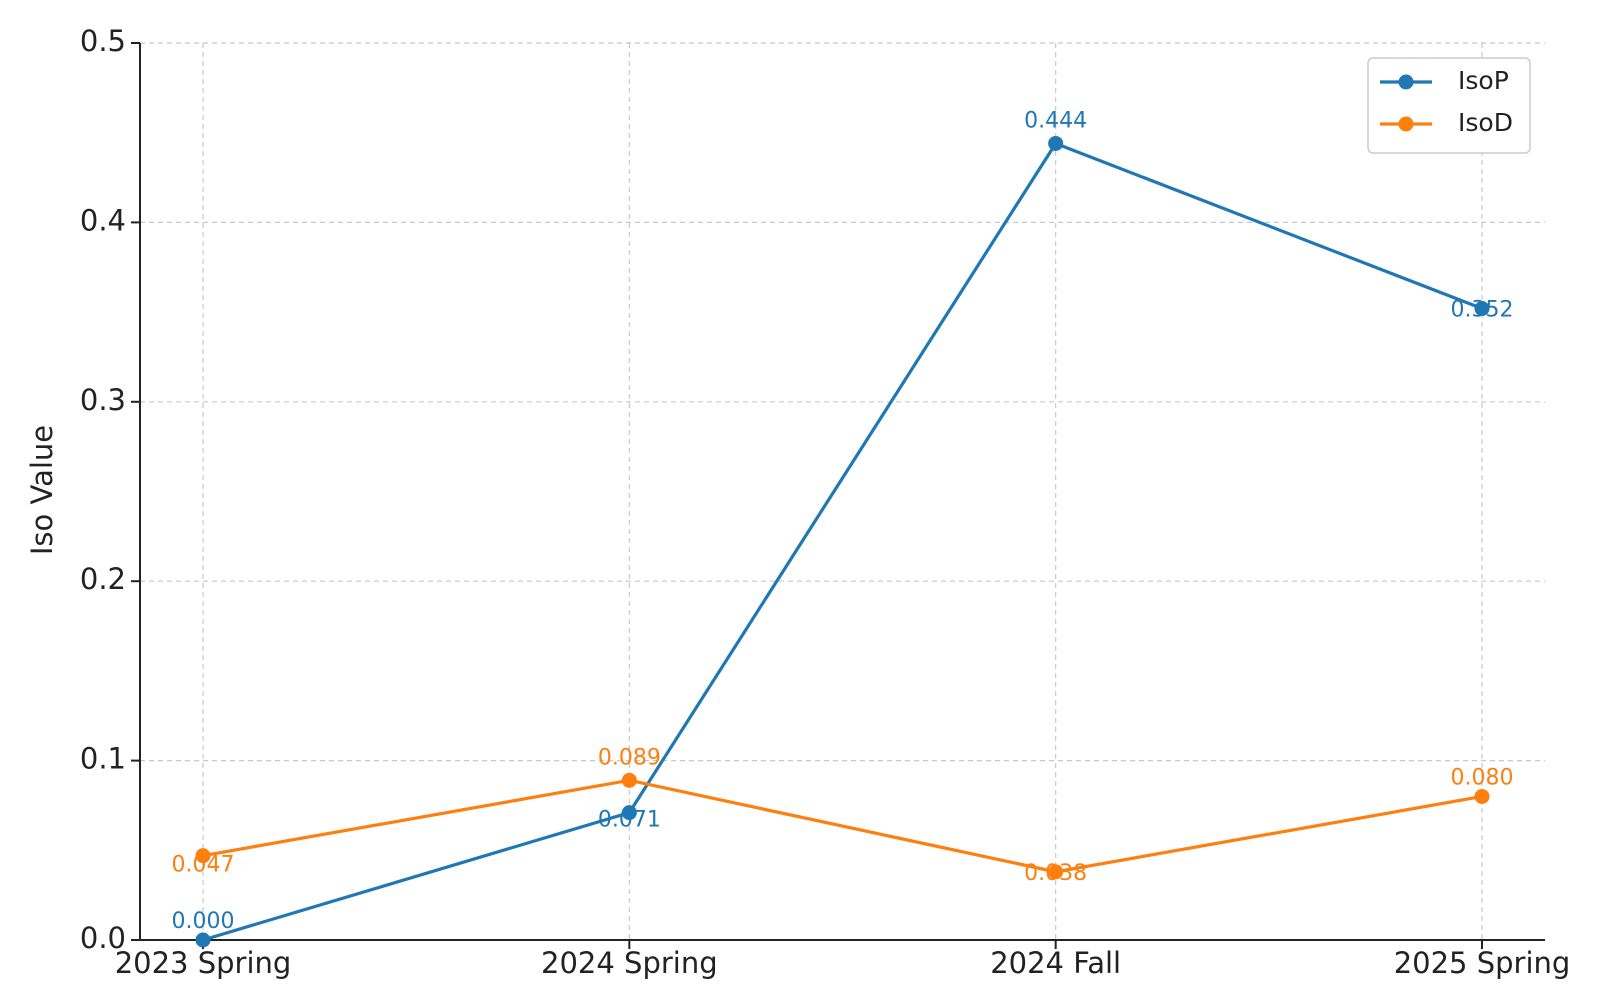 The width and height of the screenshot is (1600, 1000). I want to click on series-line, so click(842, 826).